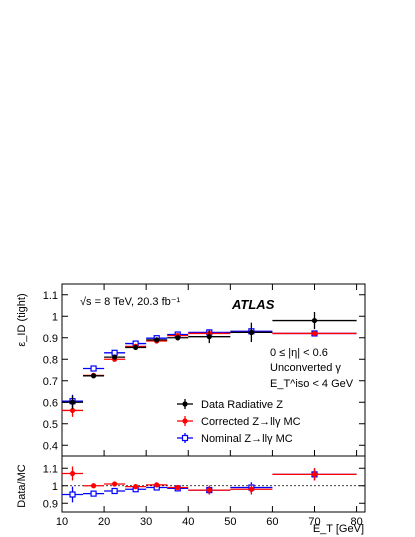 The height and width of the screenshot is (537, 415). I want to click on legend-label: Nominal Z→llγ MC, so click(247, 439).